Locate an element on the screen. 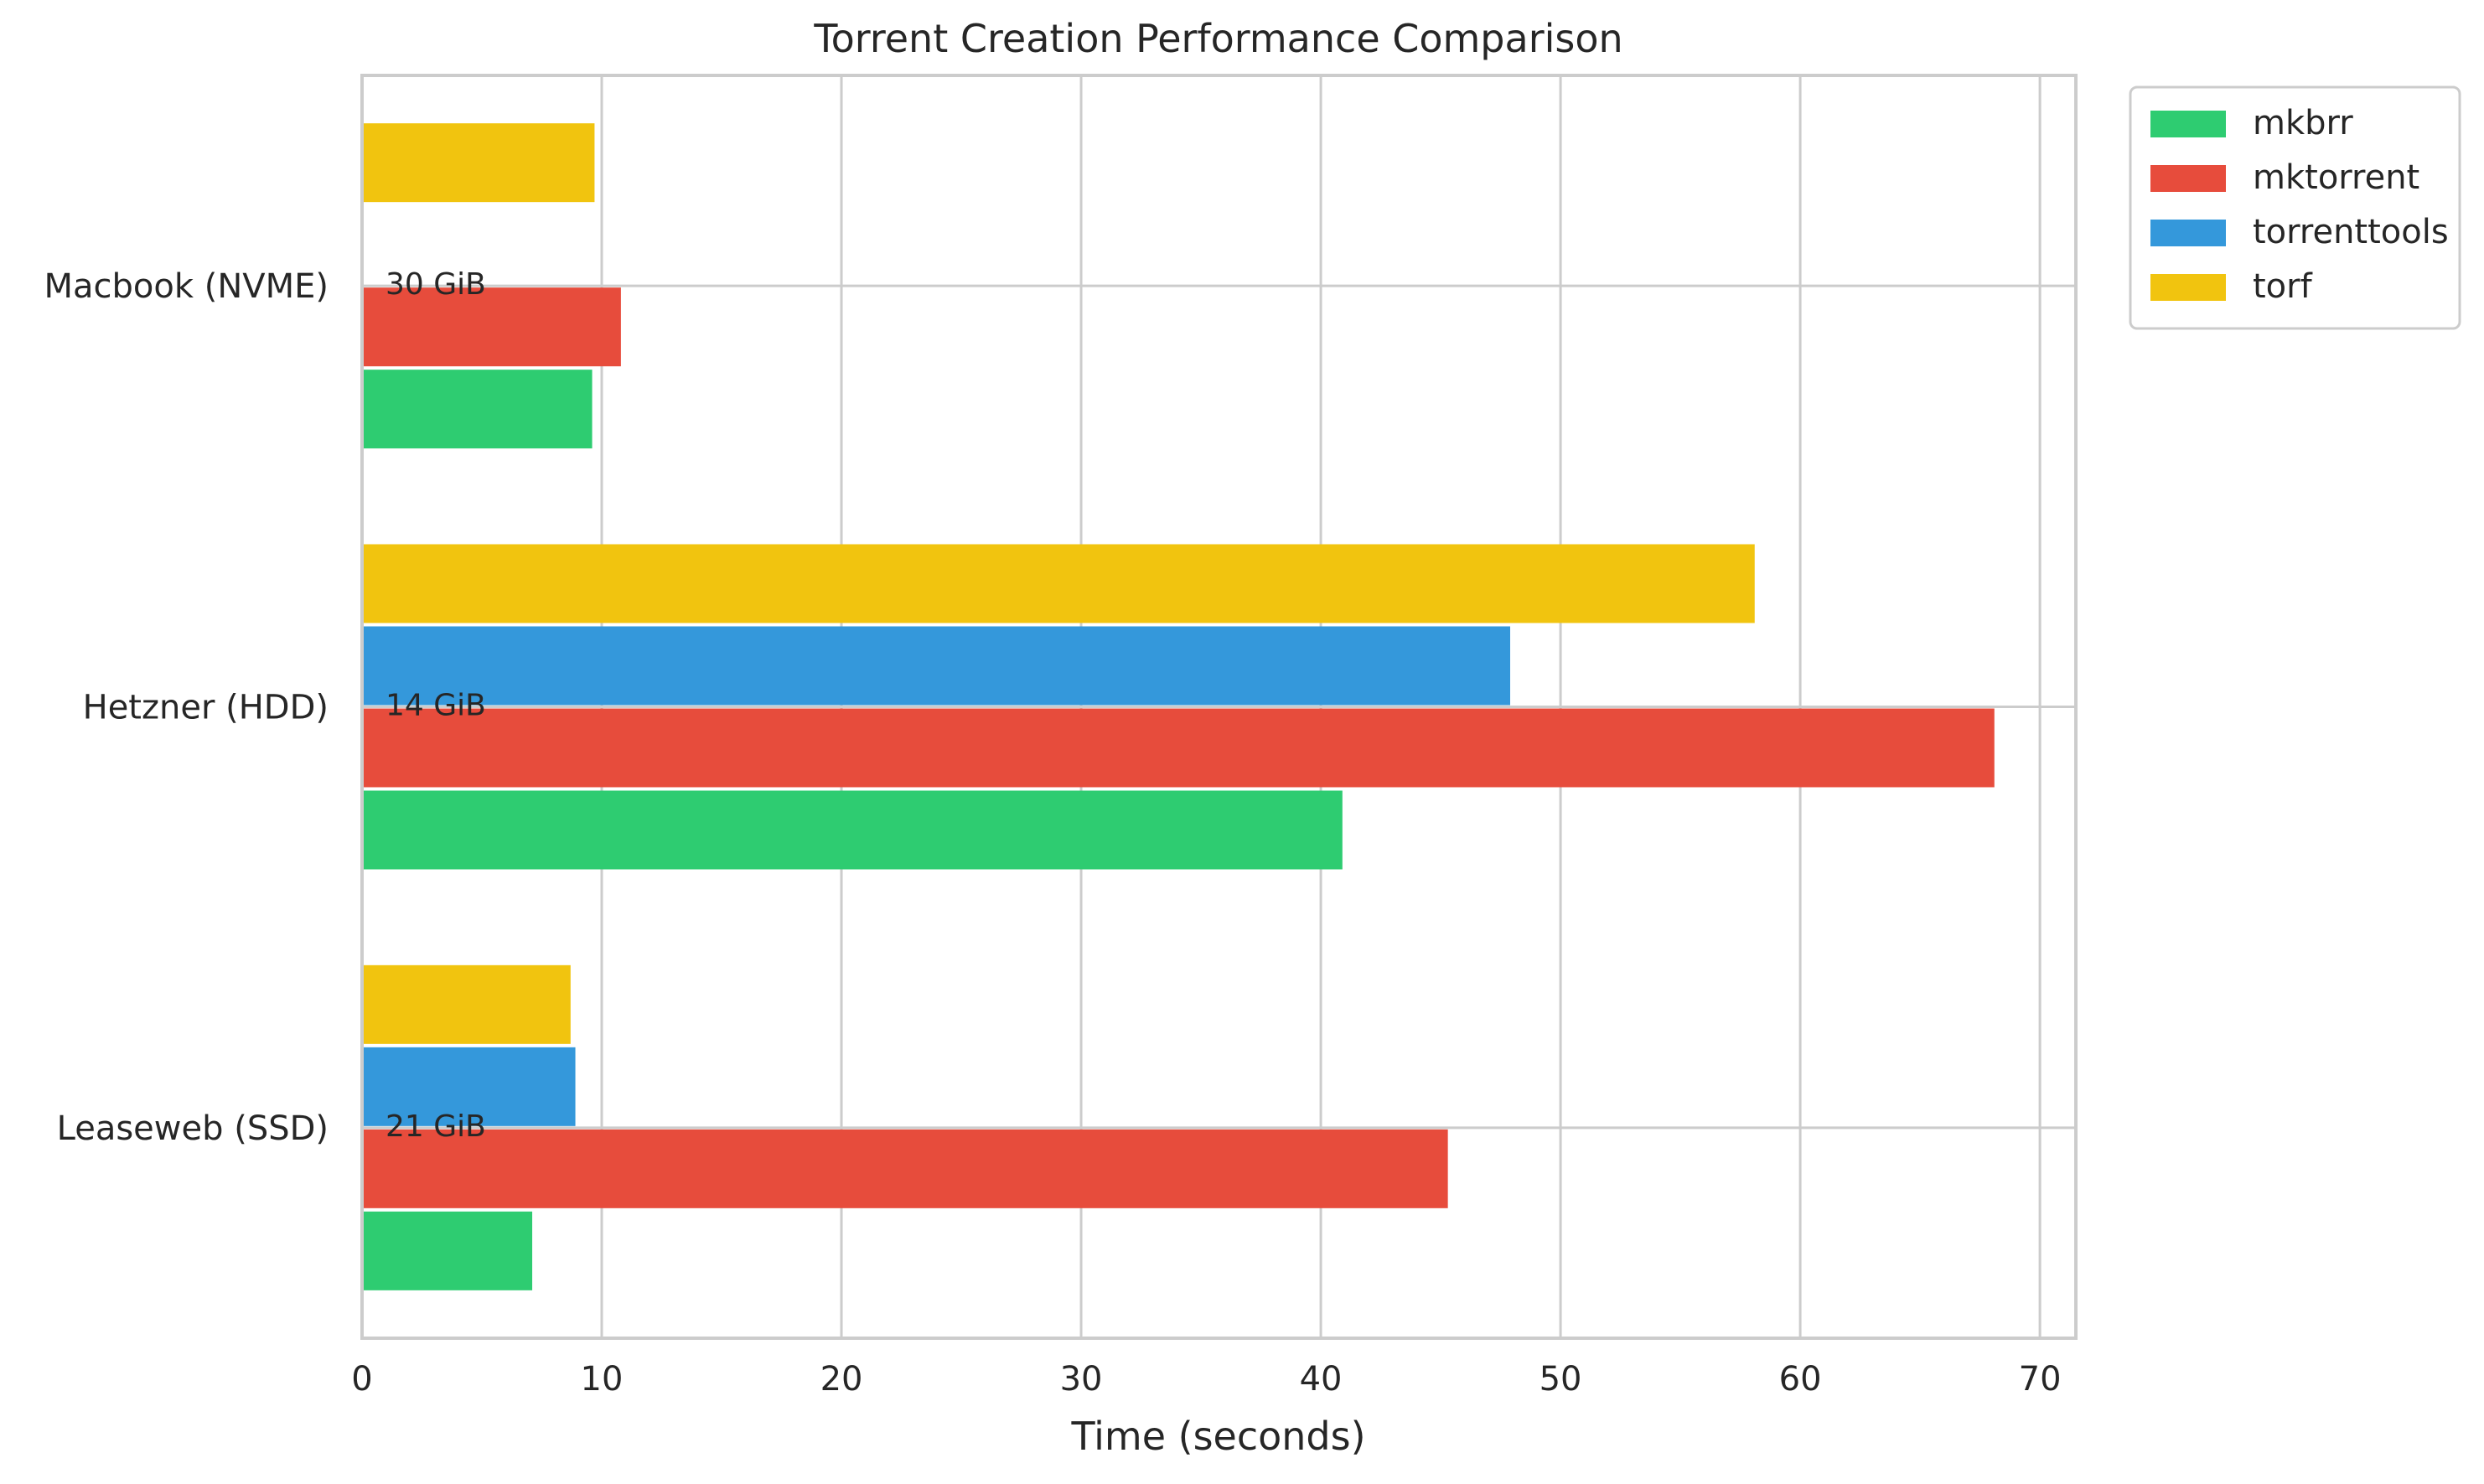 The width and height of the screenshot is (2484, 1484). x-tick-label: 0 is located at coordinates (361, 1379).